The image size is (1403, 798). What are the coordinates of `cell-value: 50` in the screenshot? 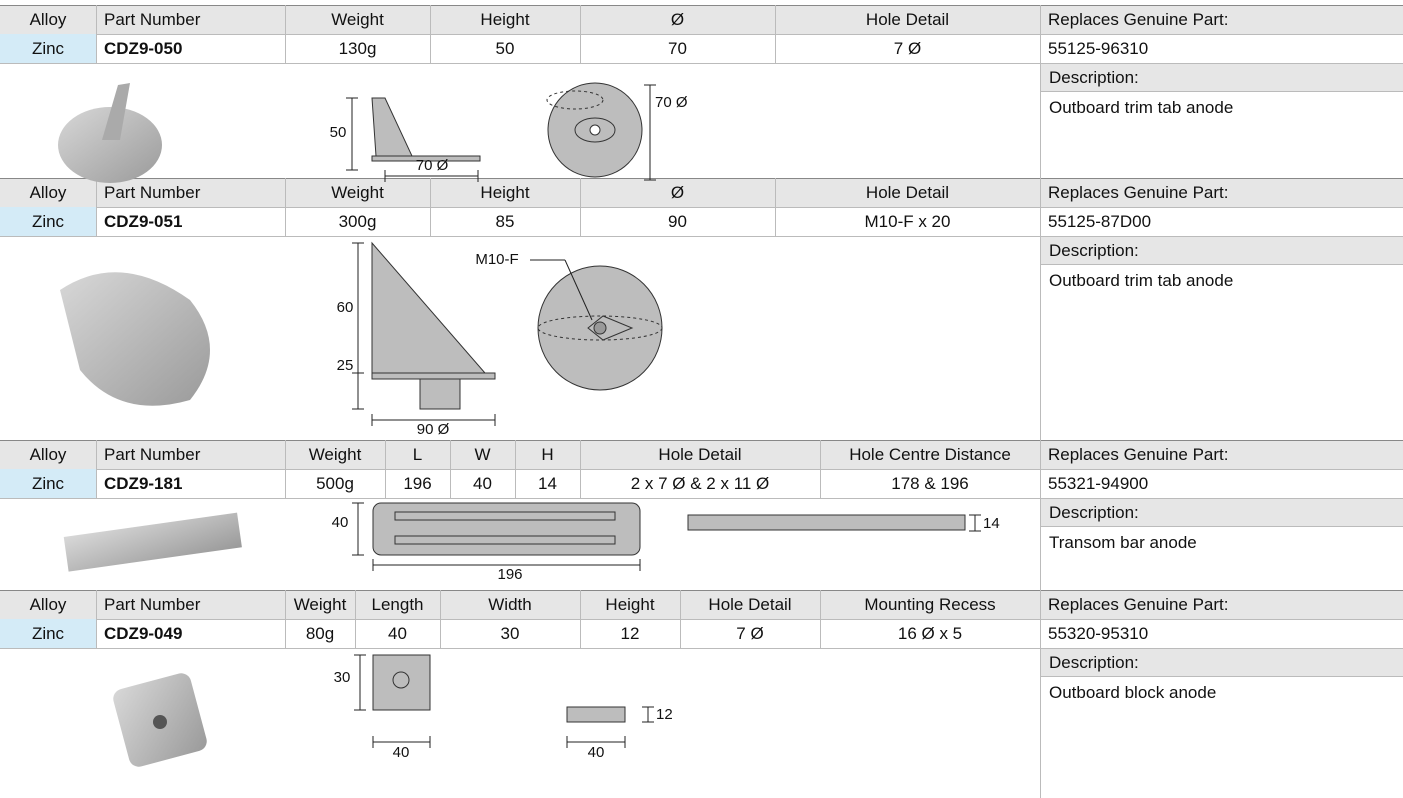 It's located at (505, 48).